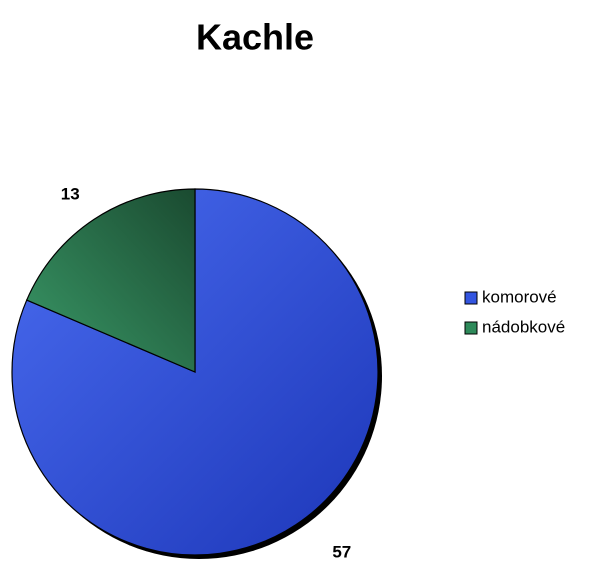 The width and height of the screenshot is (606, 565). What do you see at coordinates (341, 551) in the screenshot?
I see `data-label: 57` at bounding box center [341, 551].